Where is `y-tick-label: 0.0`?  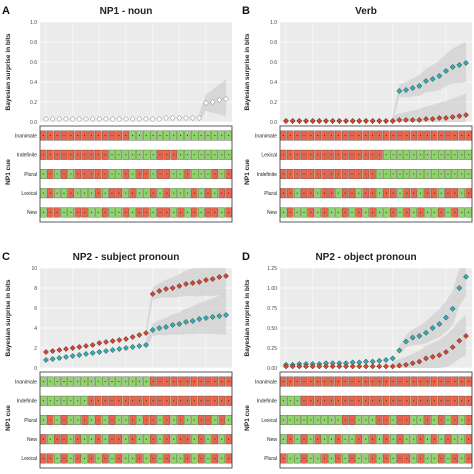 y-tick-label: 0.0 is located at coordinates (33, 123).